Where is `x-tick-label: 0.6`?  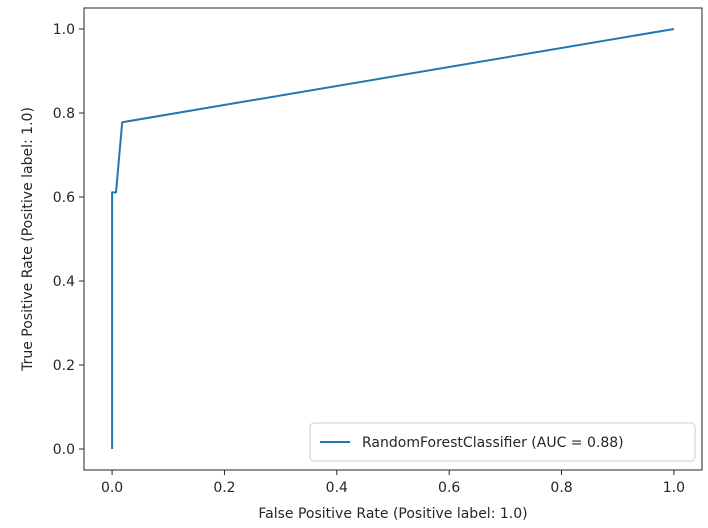 x-tick-label: 0.6 is located at coordinates (449, 488).